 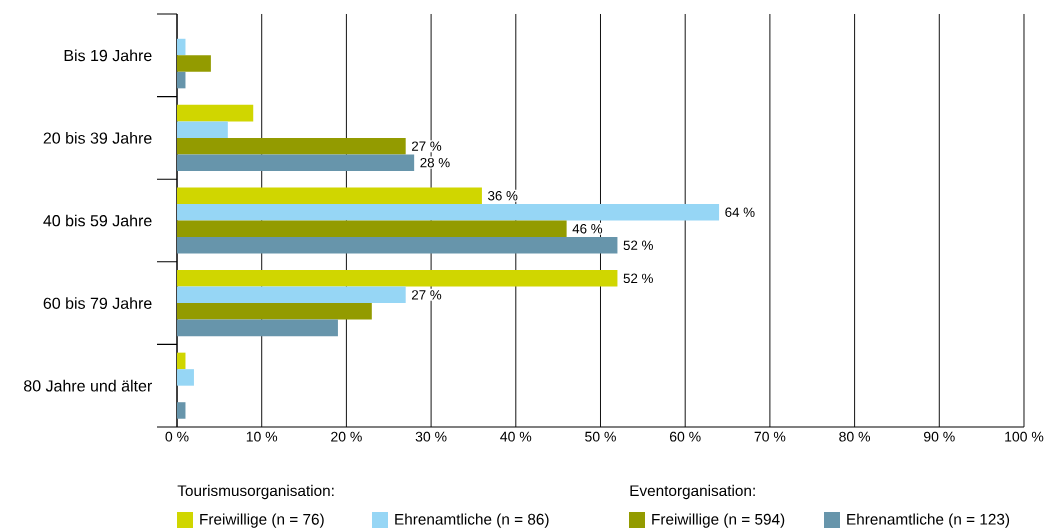 What do you see at coordinates (346, 436) in the screenshot?
I see `x-tick-label: 20 %` at bounding box center [346, 436].